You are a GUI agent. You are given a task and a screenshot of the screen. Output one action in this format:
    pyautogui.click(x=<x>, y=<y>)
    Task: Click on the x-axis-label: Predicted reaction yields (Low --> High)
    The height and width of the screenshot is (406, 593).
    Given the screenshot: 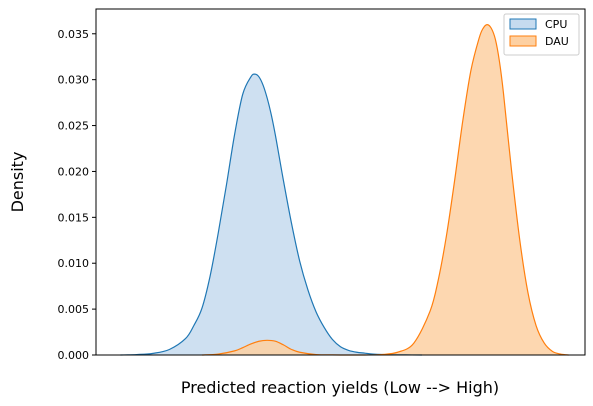 What is the action you would take?
    pyautogui.click(x=340, y=387)
    